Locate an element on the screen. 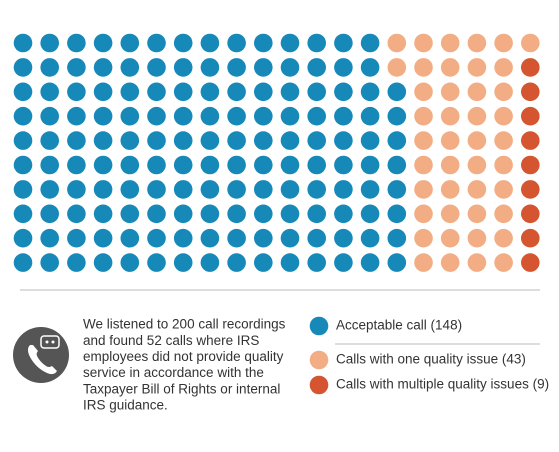  legend-label: Calls with one quality issue (43) is located at coordinates (431, 359).